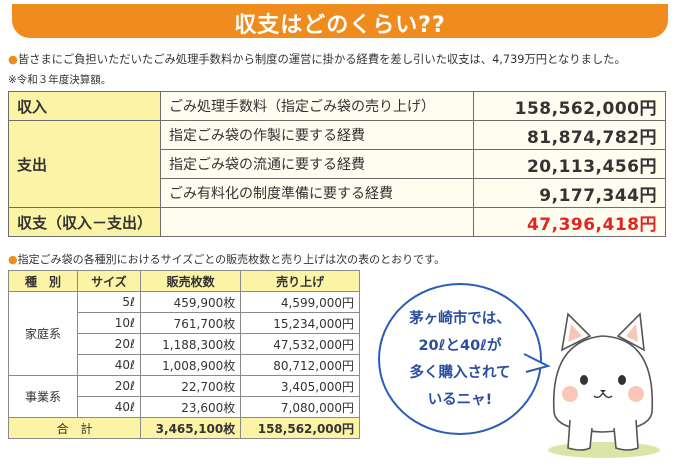 The height and width of the screenshot is (465, 680). I want to click on expense-row: ごみ有料化の制度準備に要する経費 9,177,344円, so click(337, 193).